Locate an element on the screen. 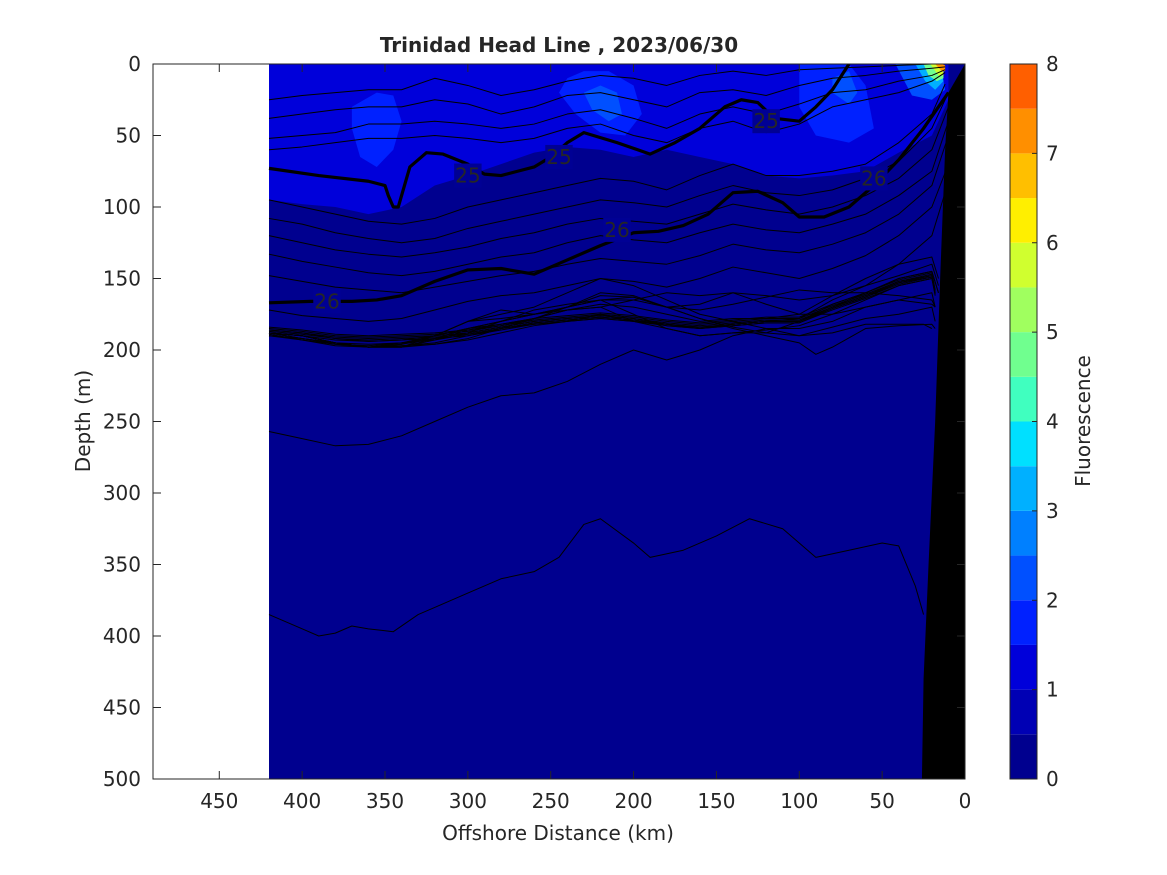 The height and width of the screenshot is (875, 1167). colorbar: 0 1 2 3 4 5 6 7 8 is located at coordinates (1034, 421).